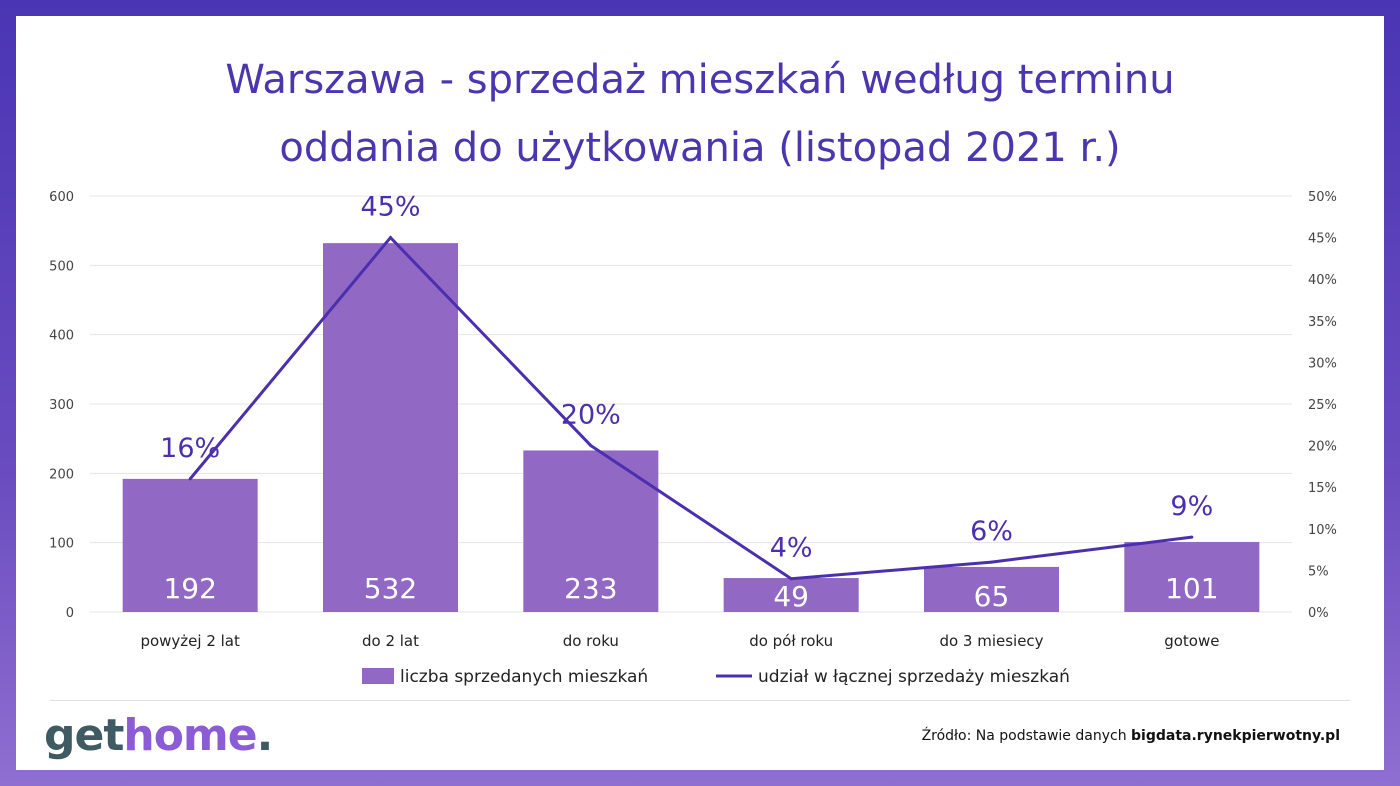 This screenshot has height=786, width=1400. I want to click on y-left-tick-label: 200, so click(61, 474).